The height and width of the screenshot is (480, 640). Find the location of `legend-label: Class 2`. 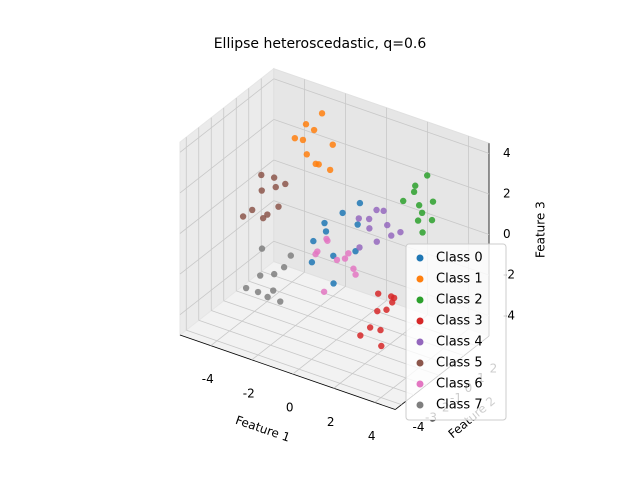

legend-label: Class 2 is located at coordinates (459, 300).